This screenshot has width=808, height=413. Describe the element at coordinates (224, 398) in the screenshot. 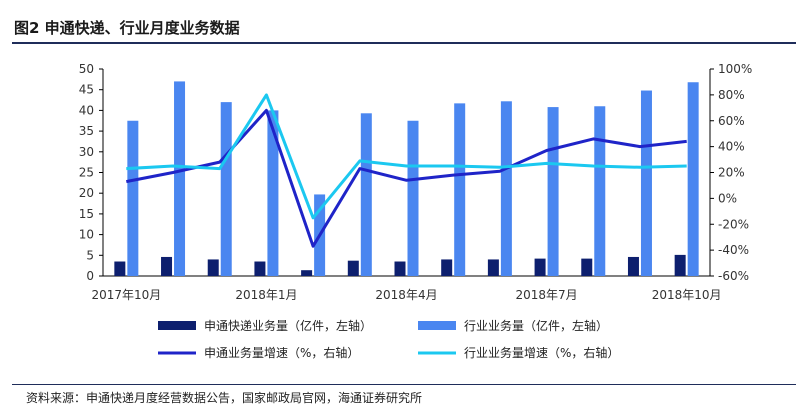

I see `source-note: 资料来源：申通快递月度经营数据公告，国家邮政局官网，海通证券研究所` at that location.